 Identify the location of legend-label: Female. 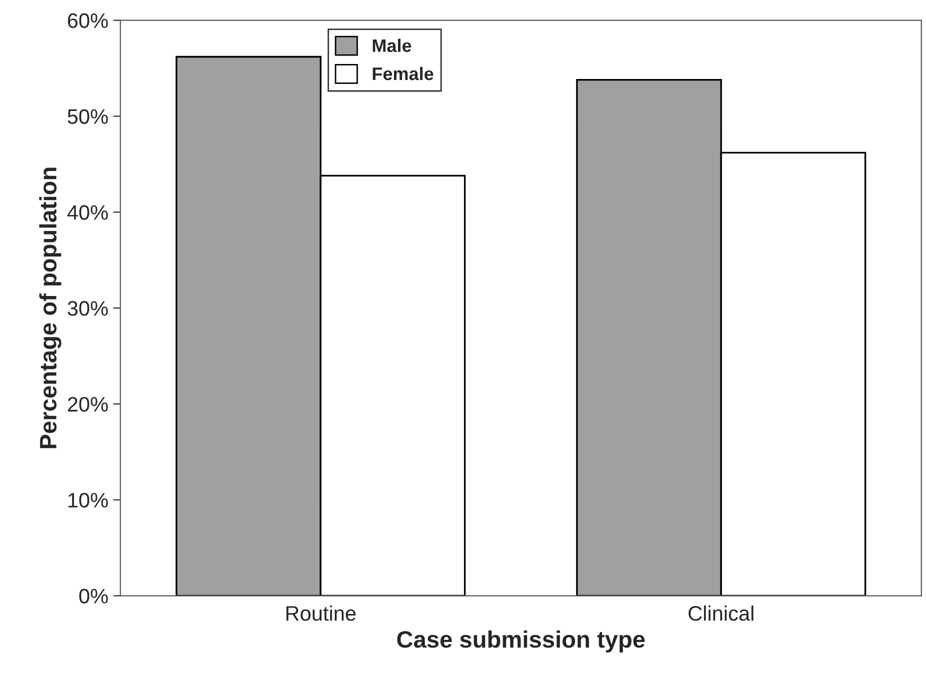
(403, 73).